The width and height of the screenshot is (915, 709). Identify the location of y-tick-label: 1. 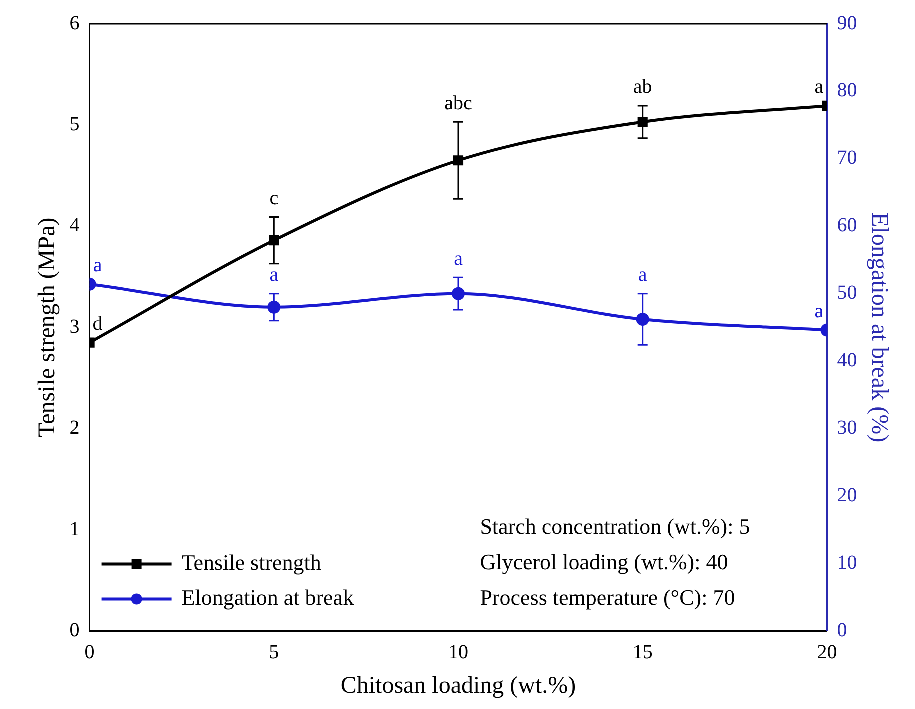
(75, 529).